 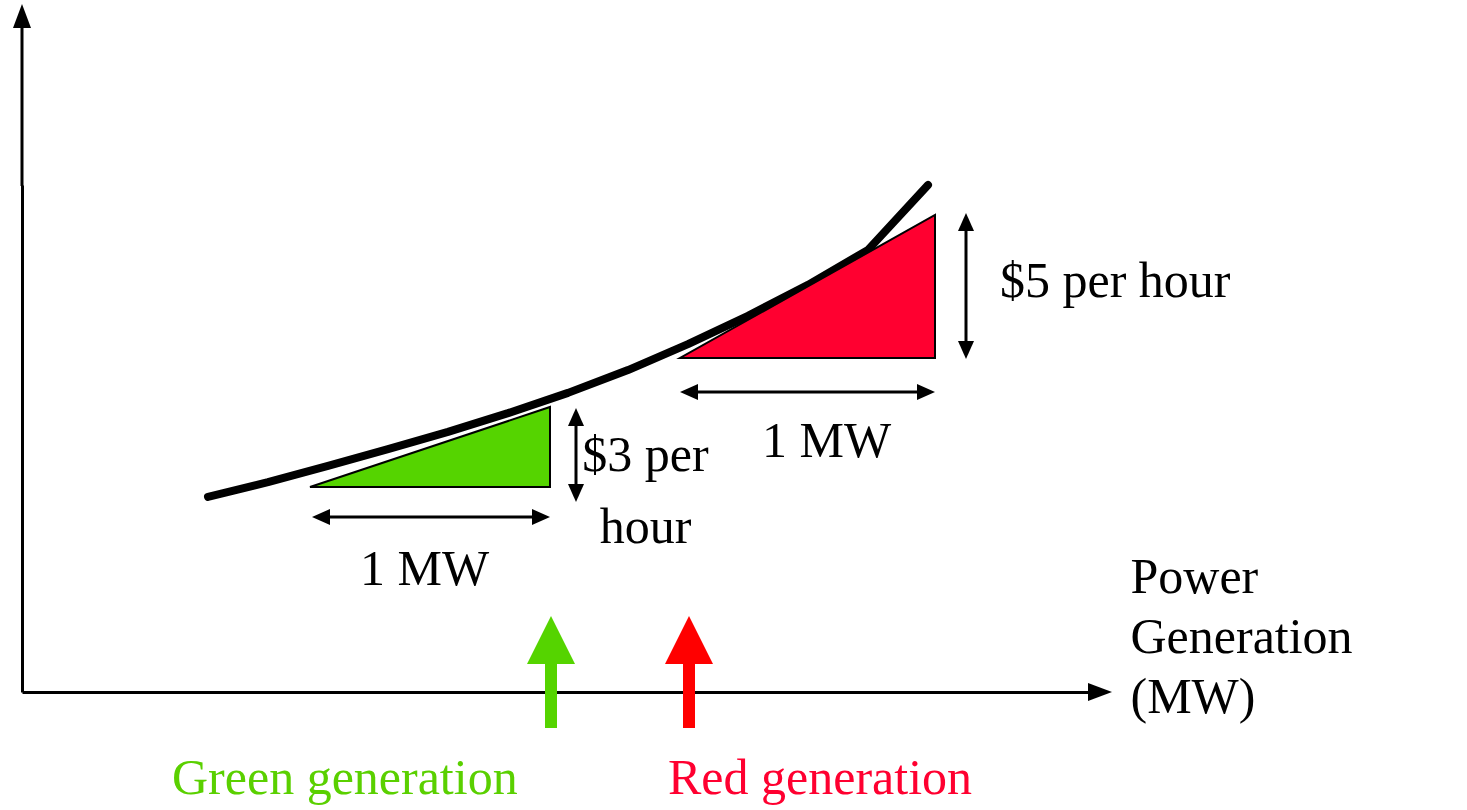 I want to click on text: Red generation, so click(x=820, y=777).